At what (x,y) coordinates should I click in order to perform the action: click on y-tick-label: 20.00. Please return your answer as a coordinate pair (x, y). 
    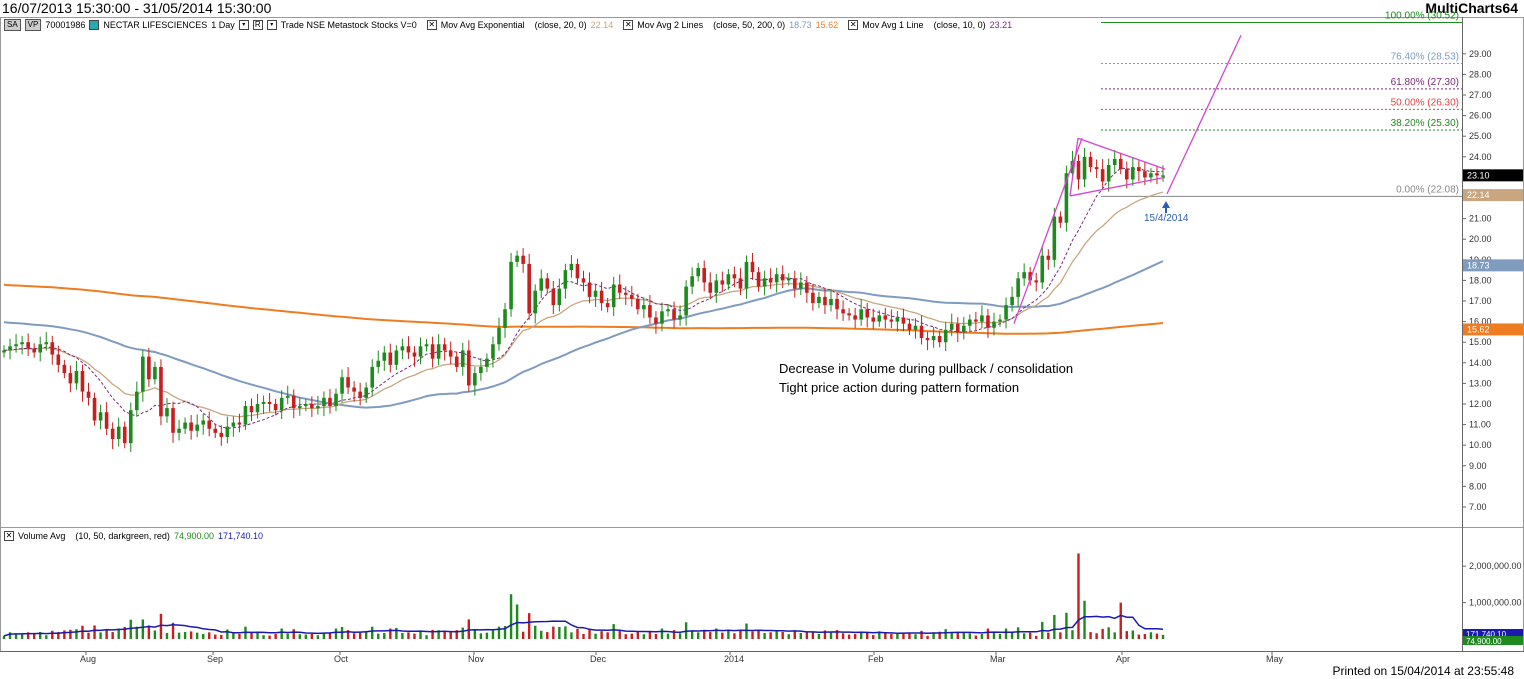
    Looking at the image, I should click on (1480, 239).